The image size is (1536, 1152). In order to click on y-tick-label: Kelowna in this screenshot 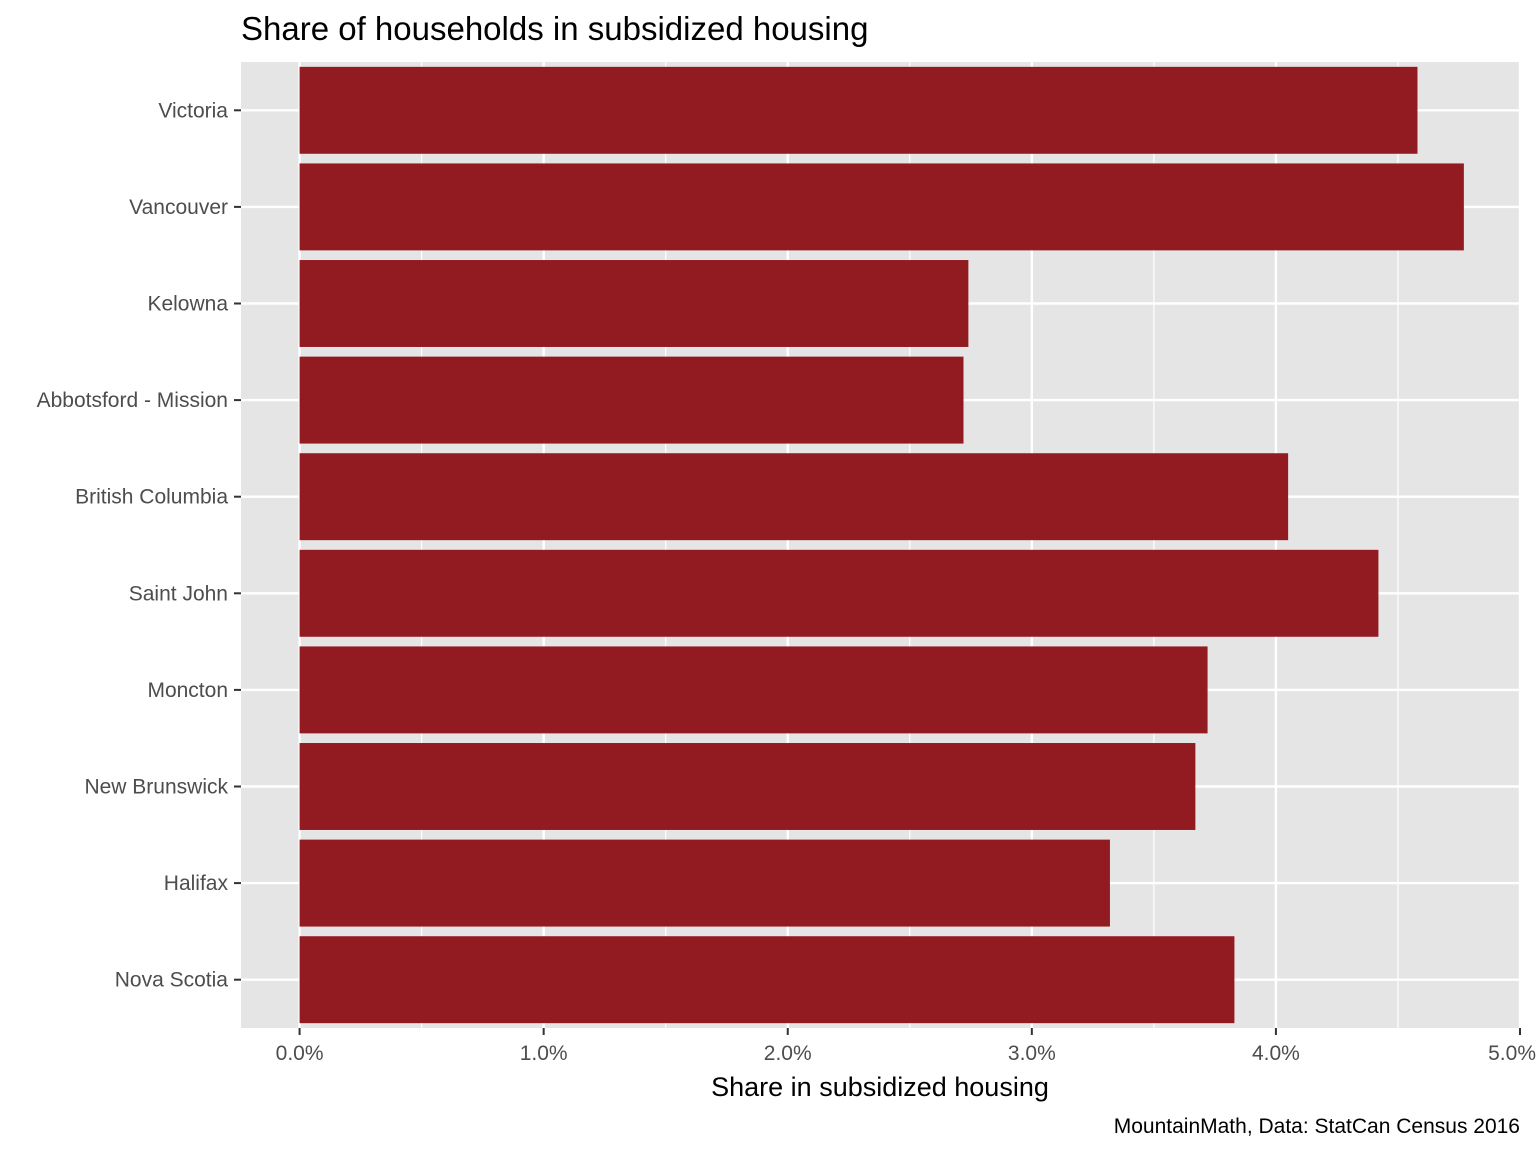, I will do `click(187, 304)`.